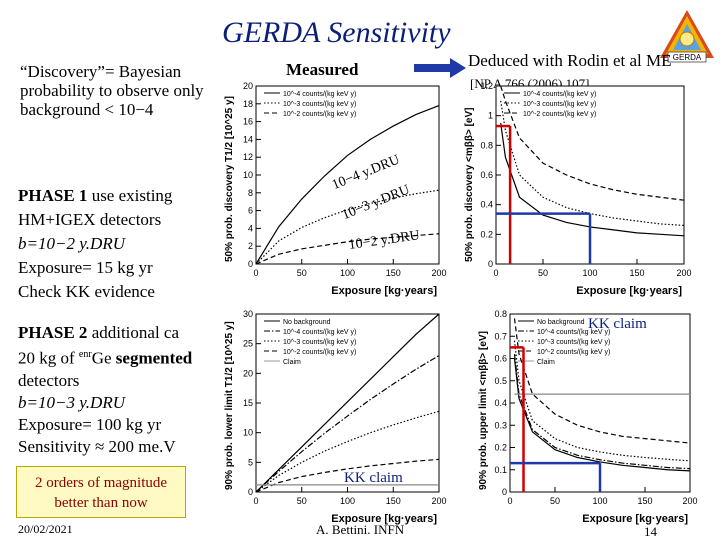  What do you see at coordinates (500, 425) in the screenshot?
I see `y-tick-label: 0.3` at bounding box center [500, 425].